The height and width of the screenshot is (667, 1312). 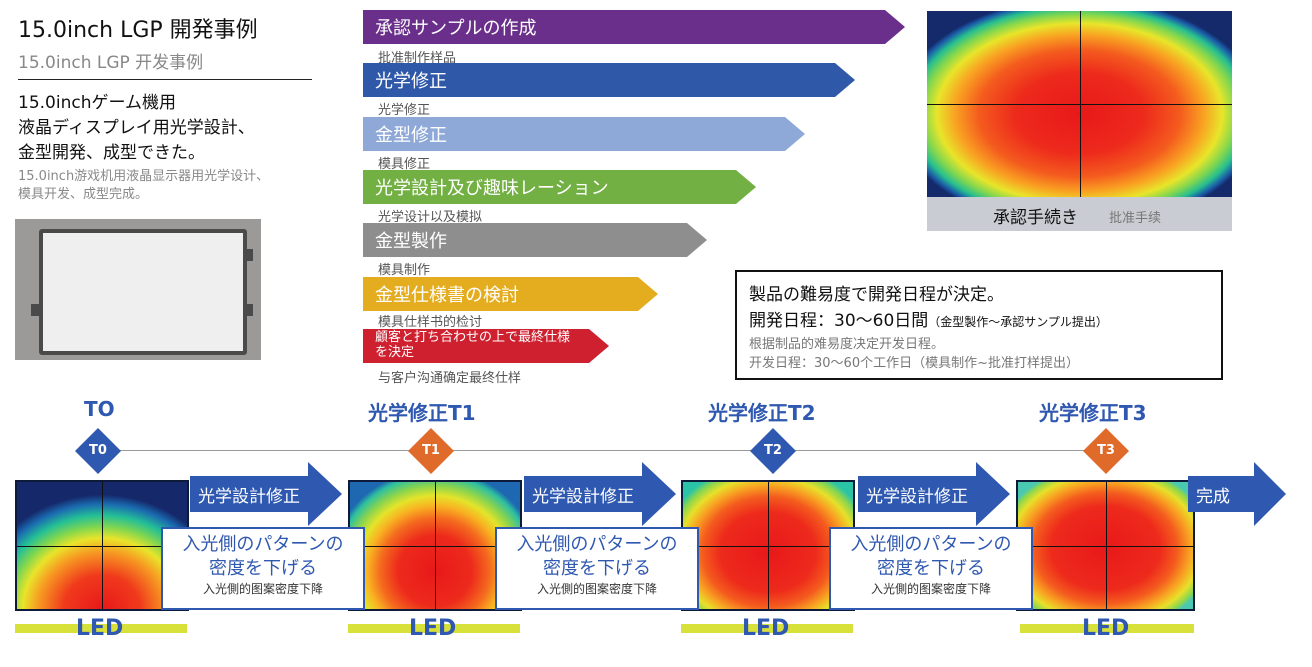 I want to click on stage-title-t0: TO, so click(x=99, y=409).